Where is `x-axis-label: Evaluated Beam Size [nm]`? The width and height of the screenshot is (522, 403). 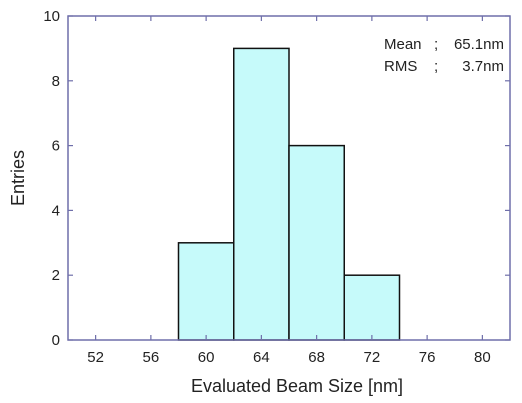 x-axis-label: Evaluated Beam Size [nm] is located at coordinates (297, 386).